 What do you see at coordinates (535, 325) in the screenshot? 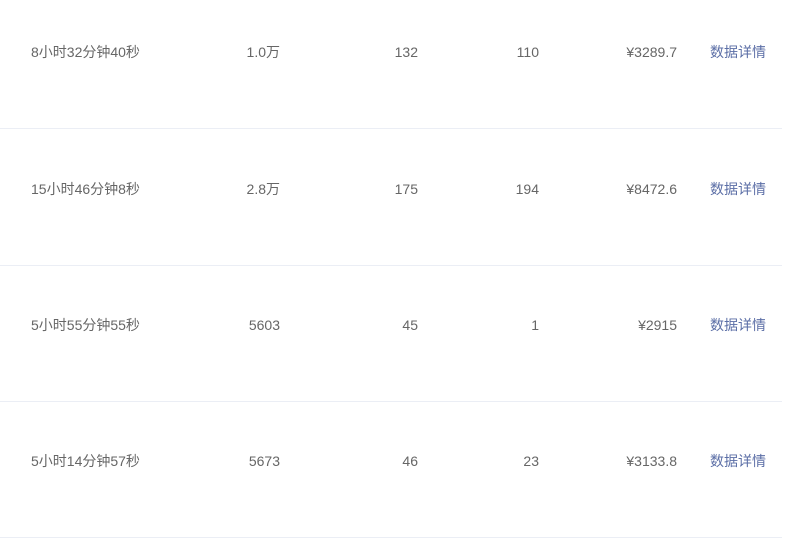
I see `count-cell: 1` at bounding box center [535, 325].